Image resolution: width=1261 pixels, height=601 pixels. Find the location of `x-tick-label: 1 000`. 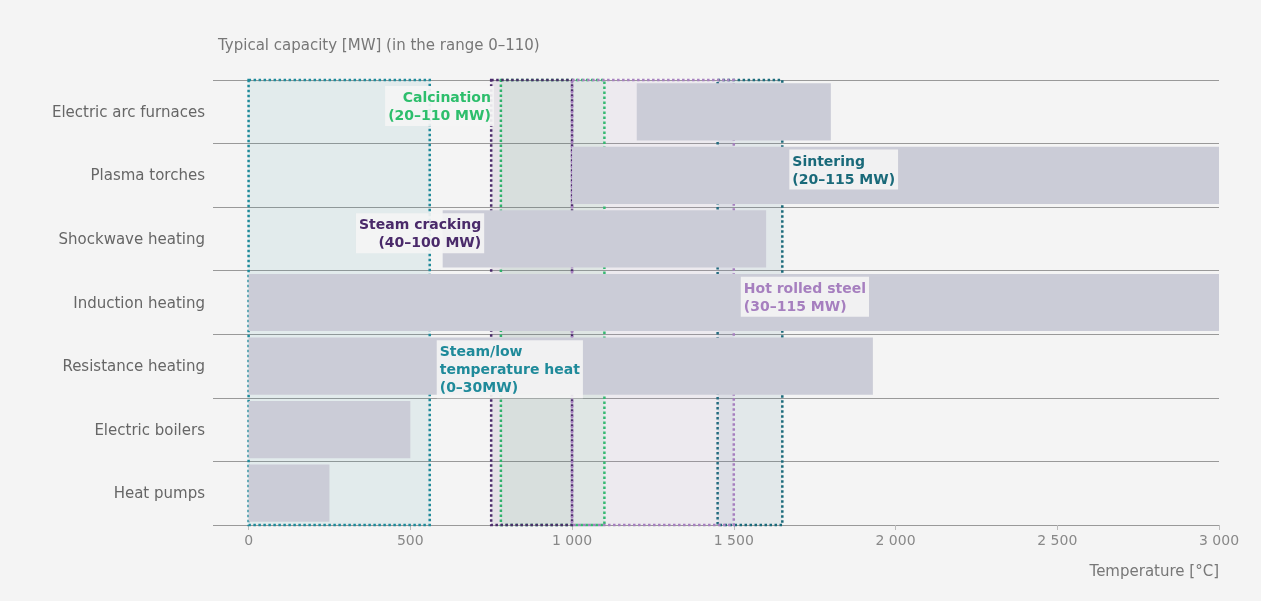

x-tick-label: 1 000 is located at coordinates (572, 540).